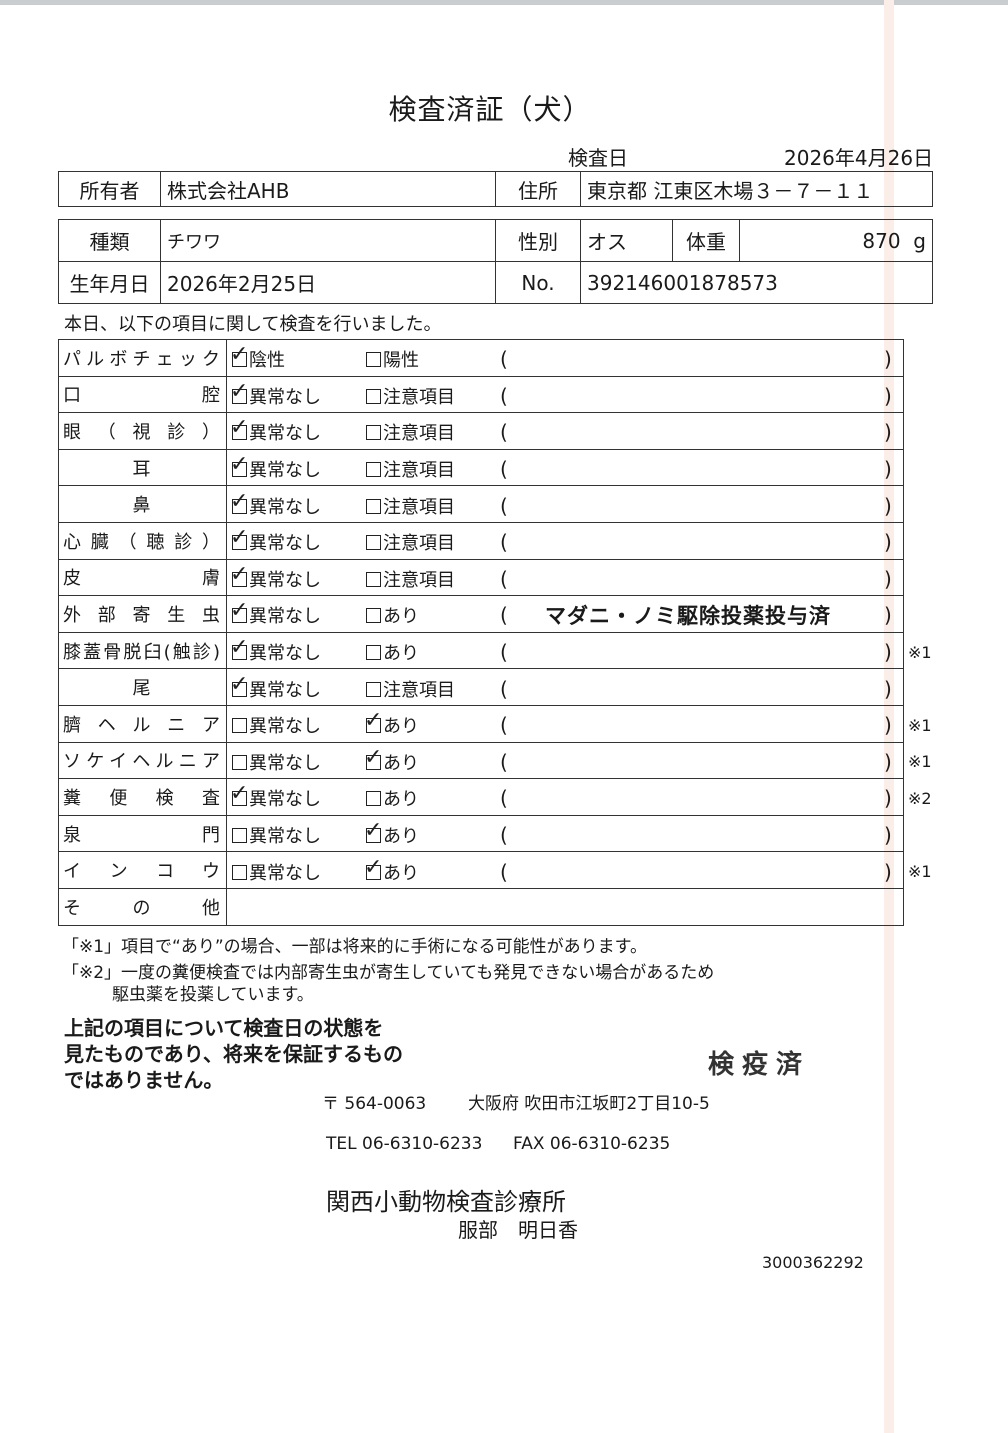 The height and width of the screenshot is (1433, 1008). What do you see at coordinates (920, 762) in the screenshot?
I see `footnote-mark: ※1` at bounding box center [920, 762].